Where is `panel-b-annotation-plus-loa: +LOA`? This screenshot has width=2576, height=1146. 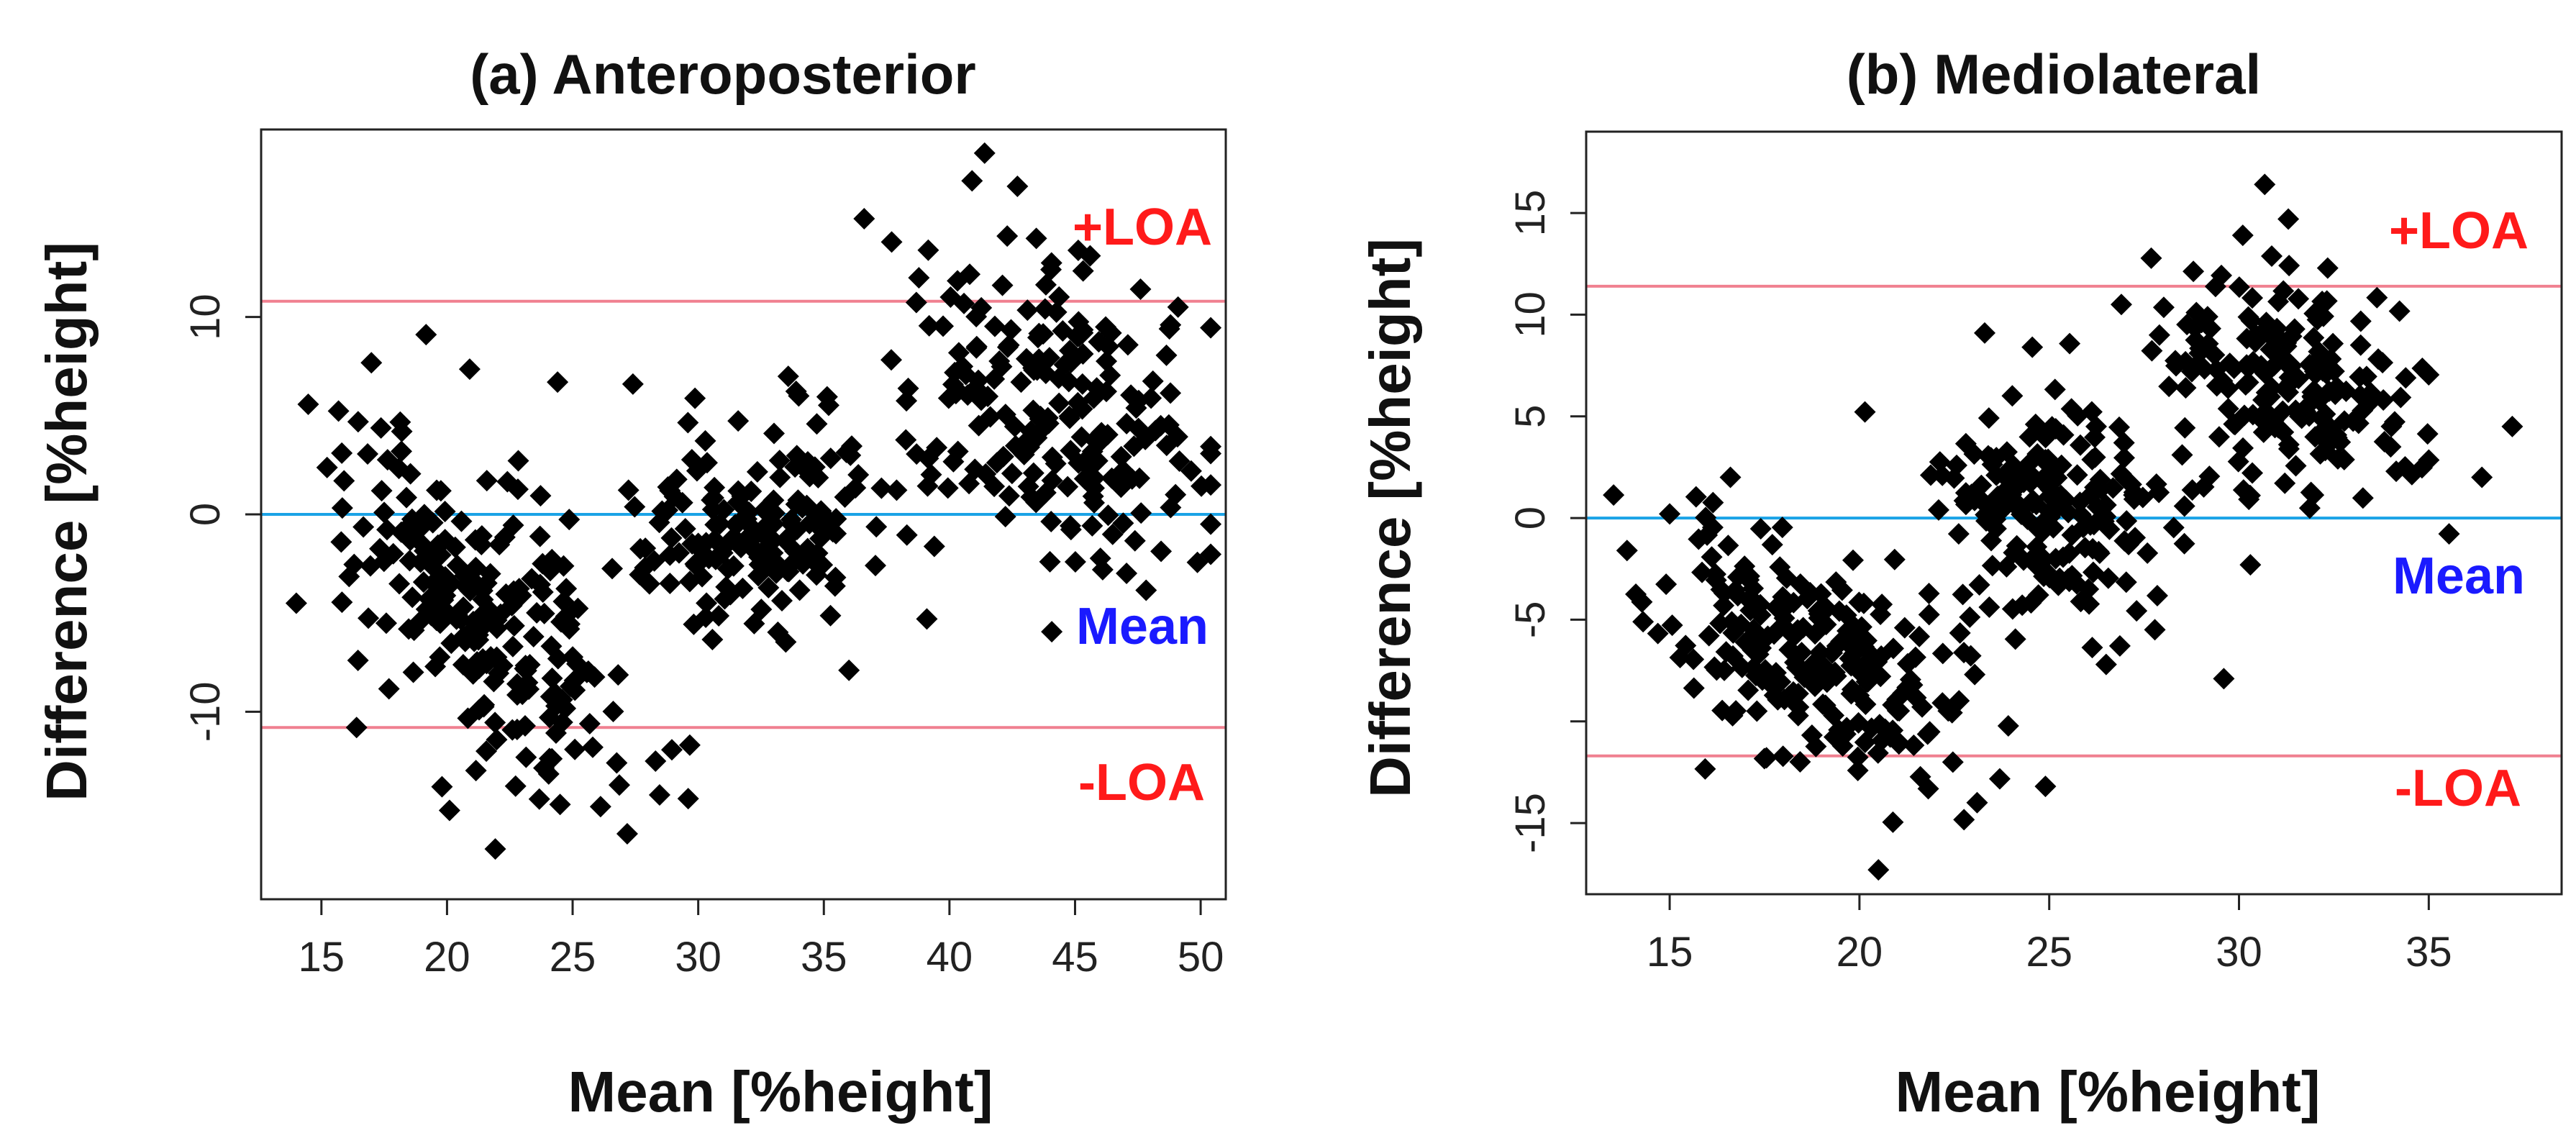 panel-b-annotation-plus-loa: +LOA is located at coordinates (2459, 231).